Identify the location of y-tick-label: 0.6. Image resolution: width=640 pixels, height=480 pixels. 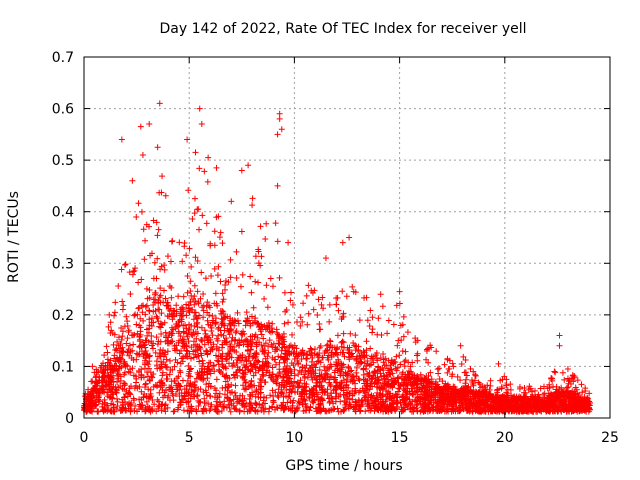
(63, 110).